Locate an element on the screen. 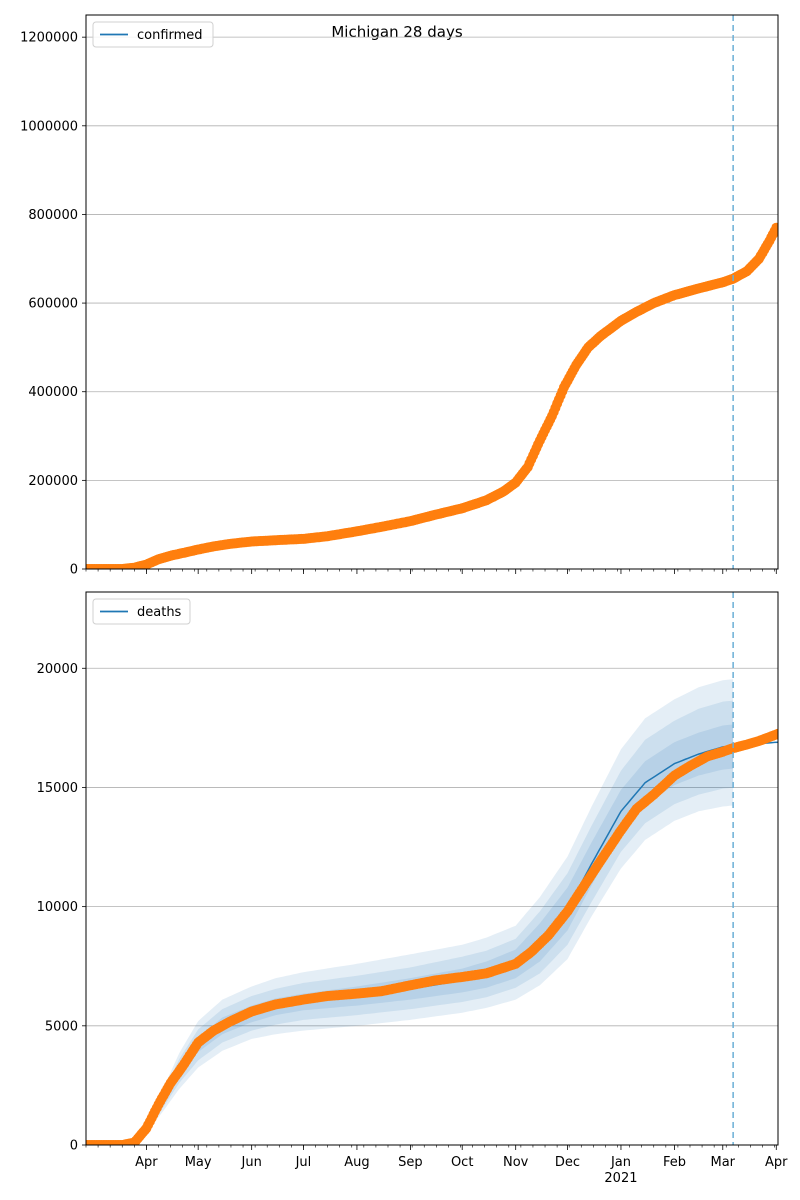  y-tick-label: 10000 is located at coordinates (57, 907).